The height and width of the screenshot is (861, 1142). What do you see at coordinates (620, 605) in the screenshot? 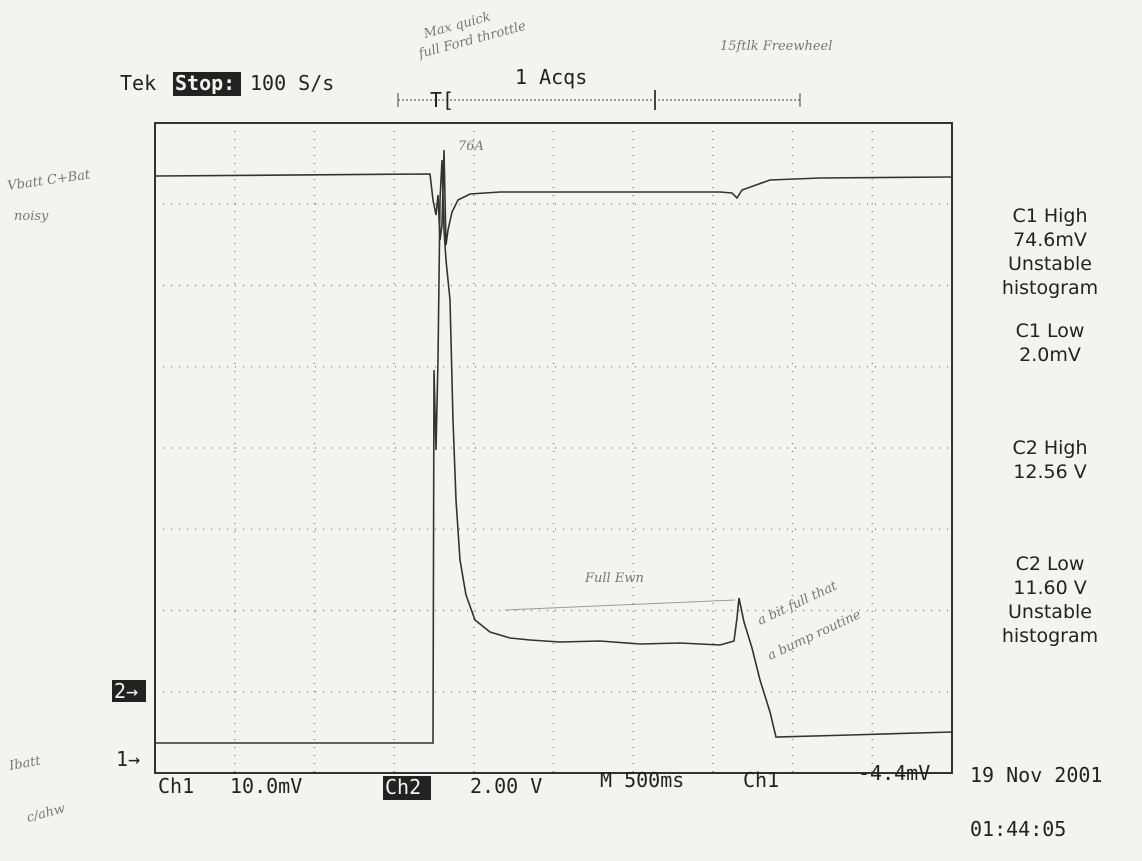
I see `note-line` at bounding box center [620, 605].